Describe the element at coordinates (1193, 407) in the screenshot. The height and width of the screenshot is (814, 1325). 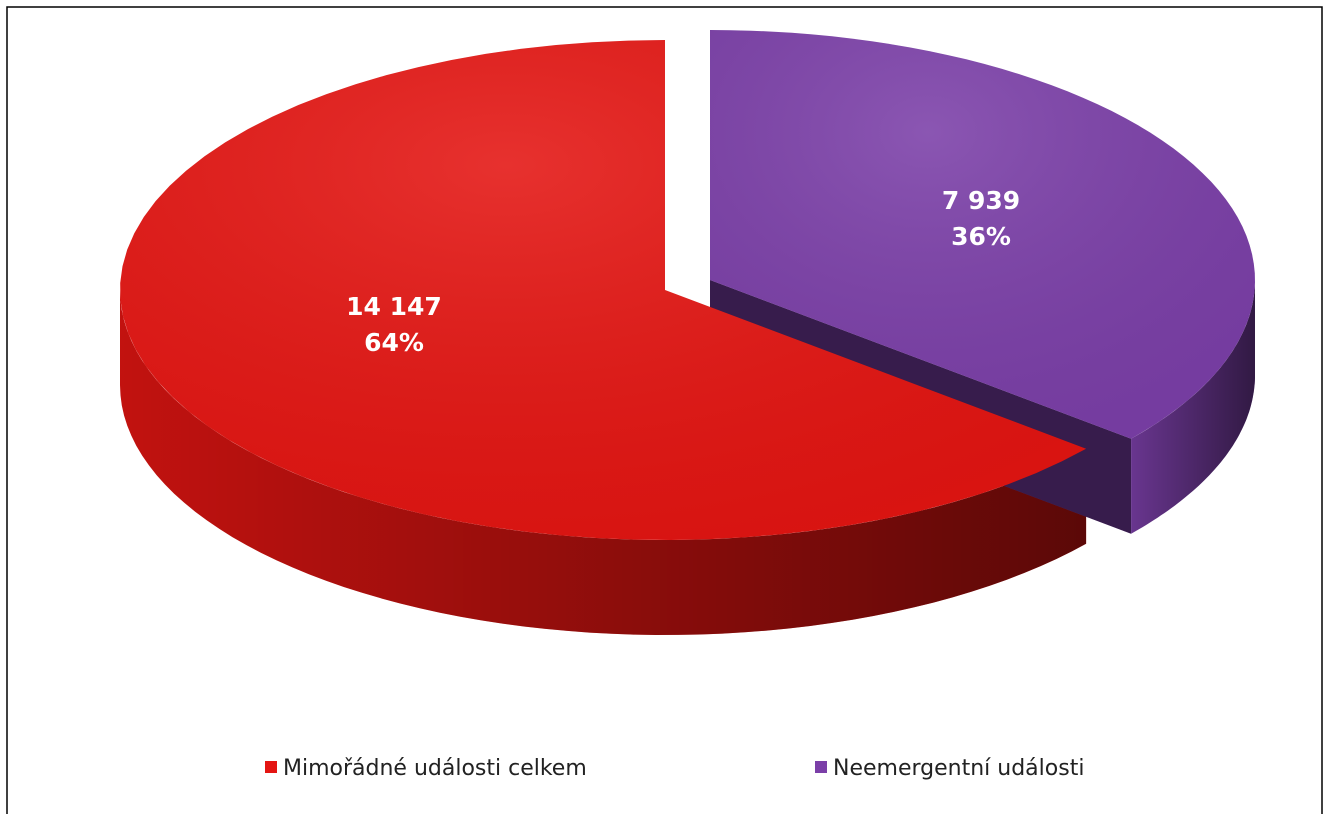
I see `slice-side-shade` at that location.